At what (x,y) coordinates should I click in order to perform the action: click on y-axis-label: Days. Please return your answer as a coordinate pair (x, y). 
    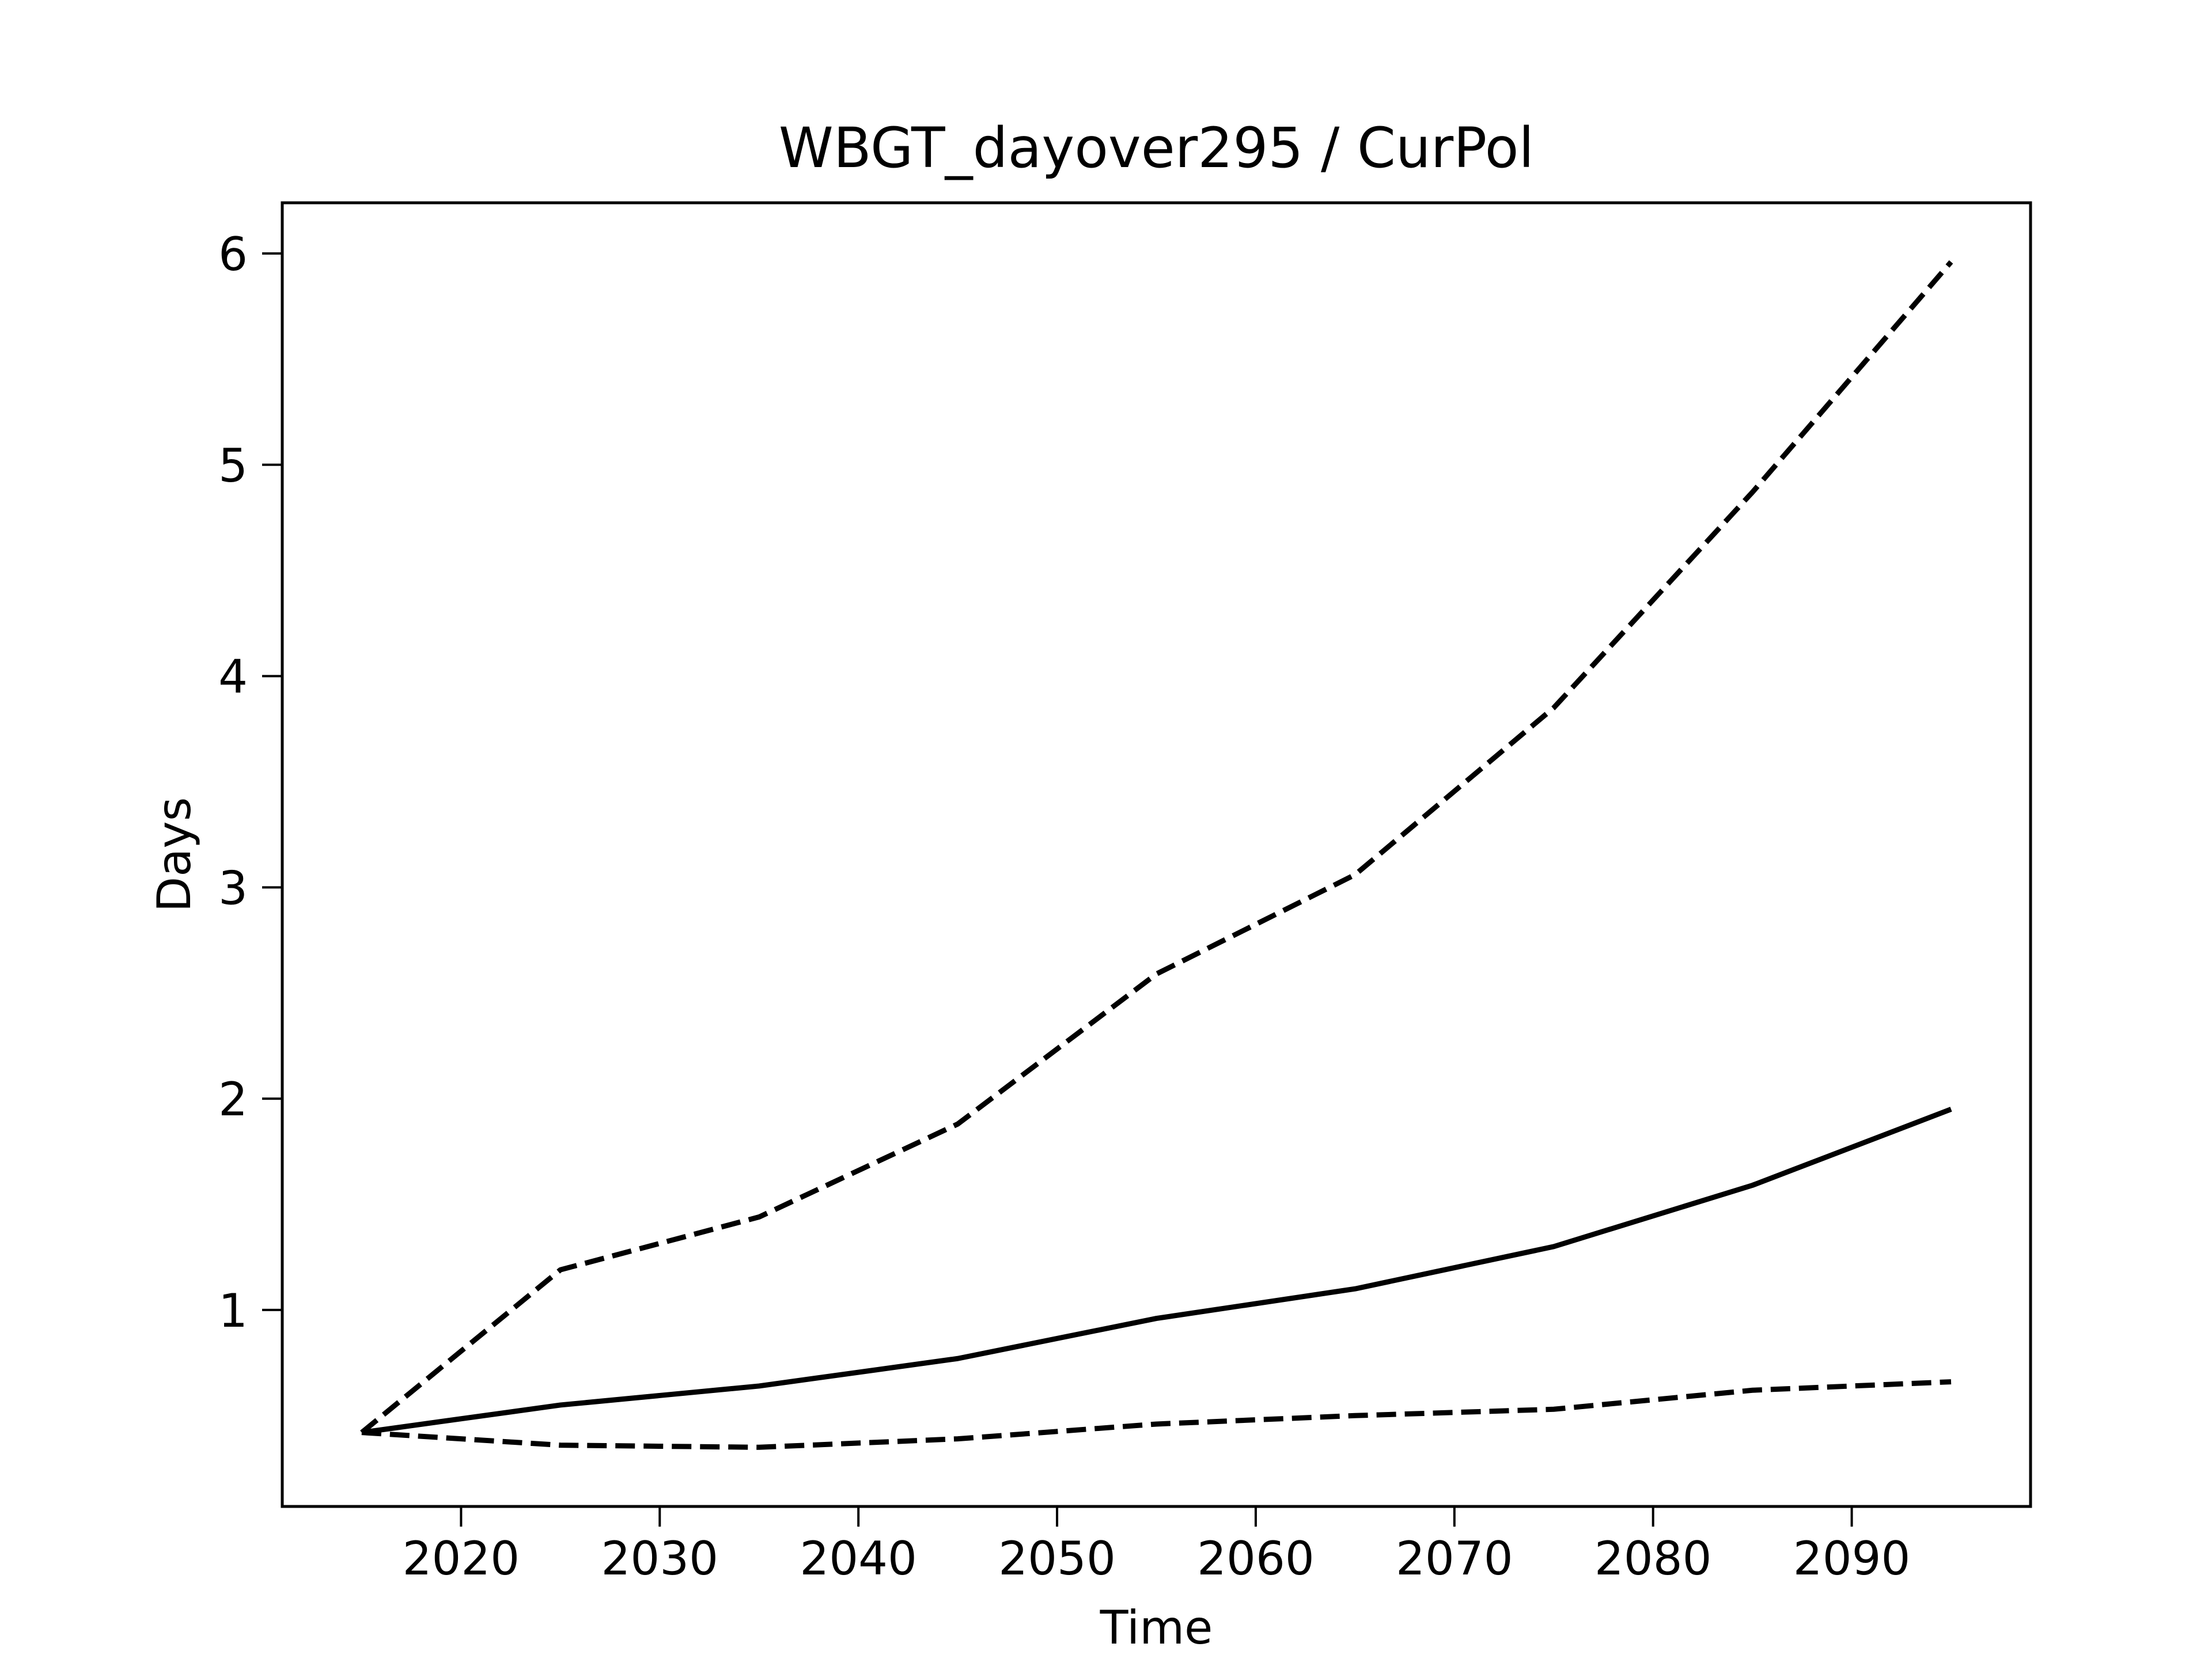
    Looking at the image, I should click on (174, 855).